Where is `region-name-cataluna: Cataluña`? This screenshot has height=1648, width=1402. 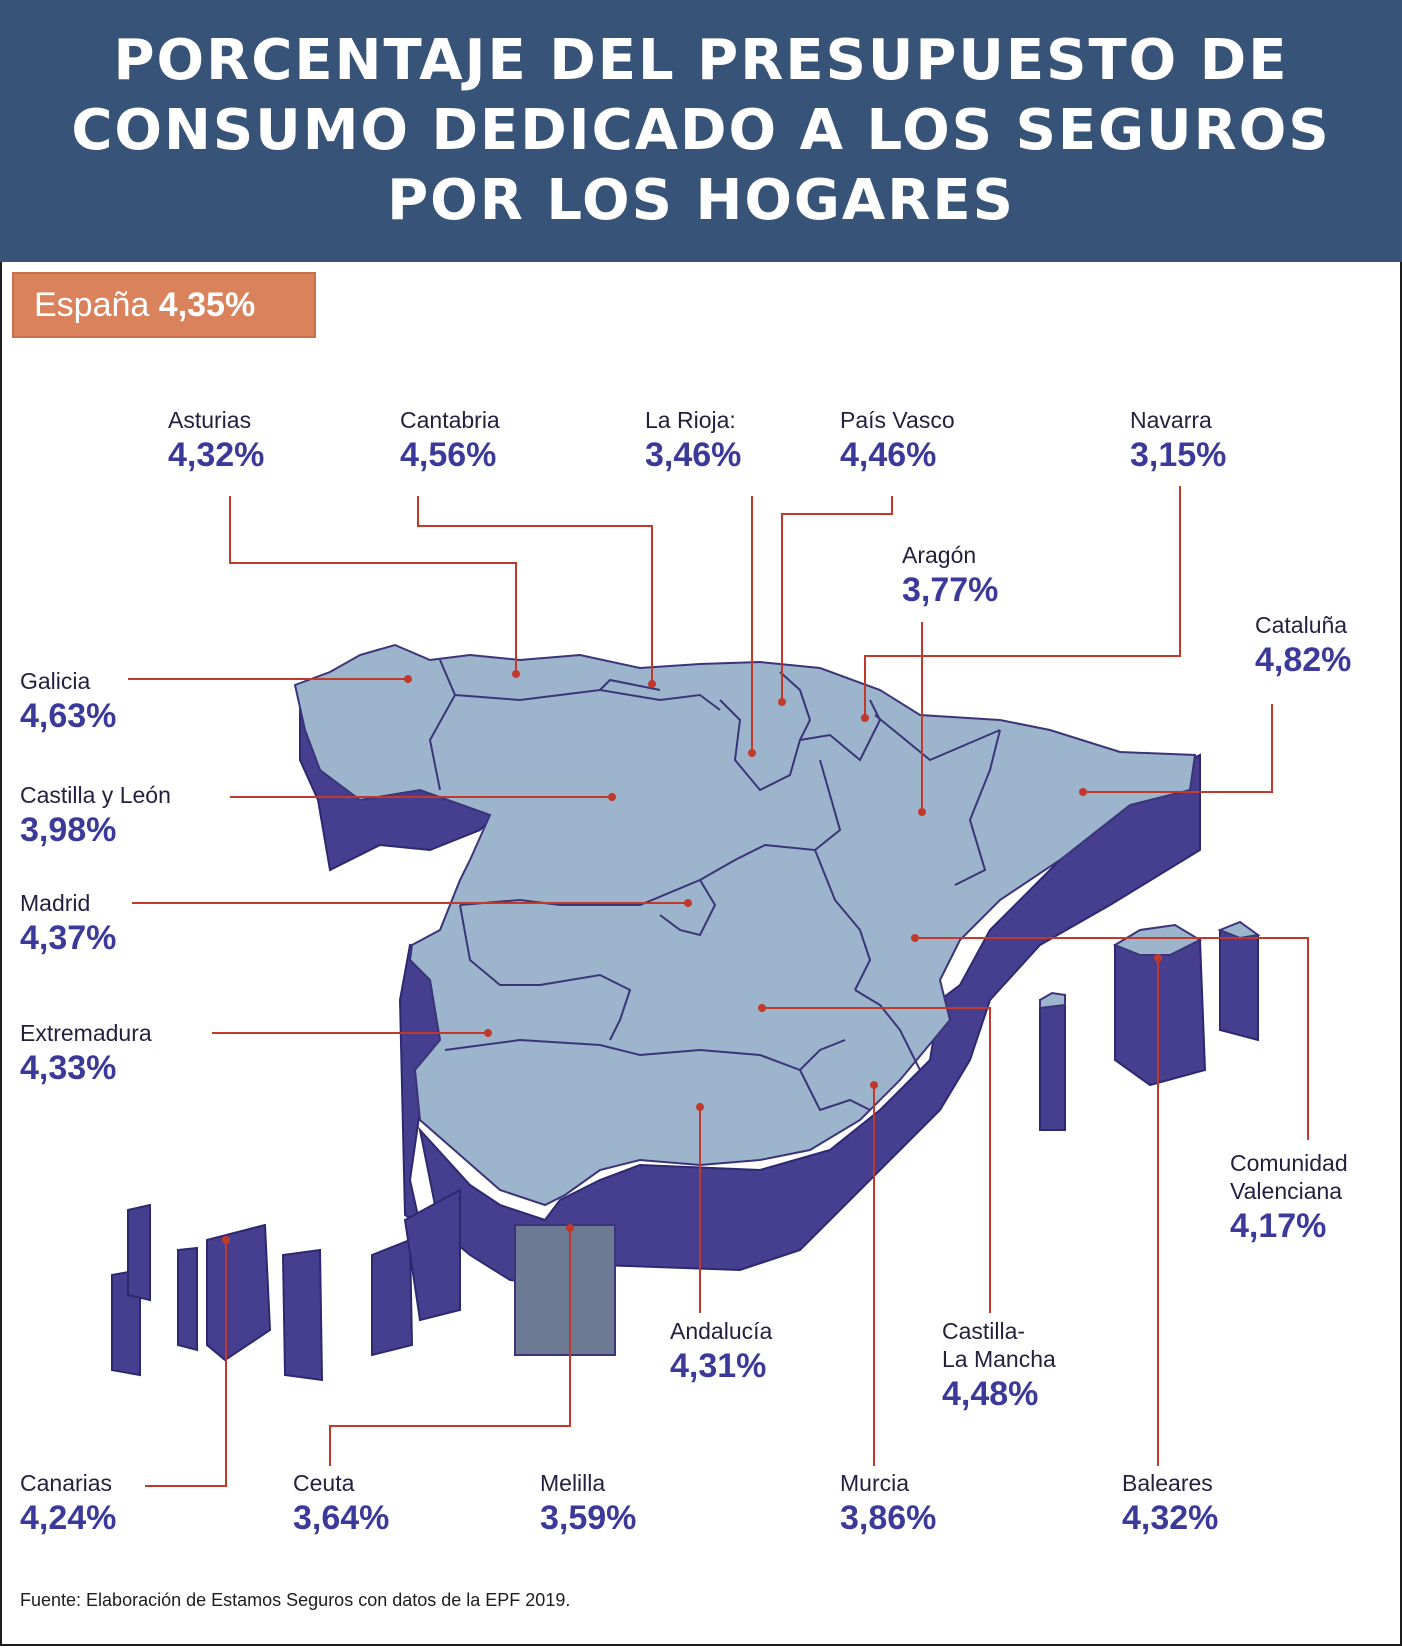 region-name-cataluna: Cataluña is located at coordinates (1301, 625).